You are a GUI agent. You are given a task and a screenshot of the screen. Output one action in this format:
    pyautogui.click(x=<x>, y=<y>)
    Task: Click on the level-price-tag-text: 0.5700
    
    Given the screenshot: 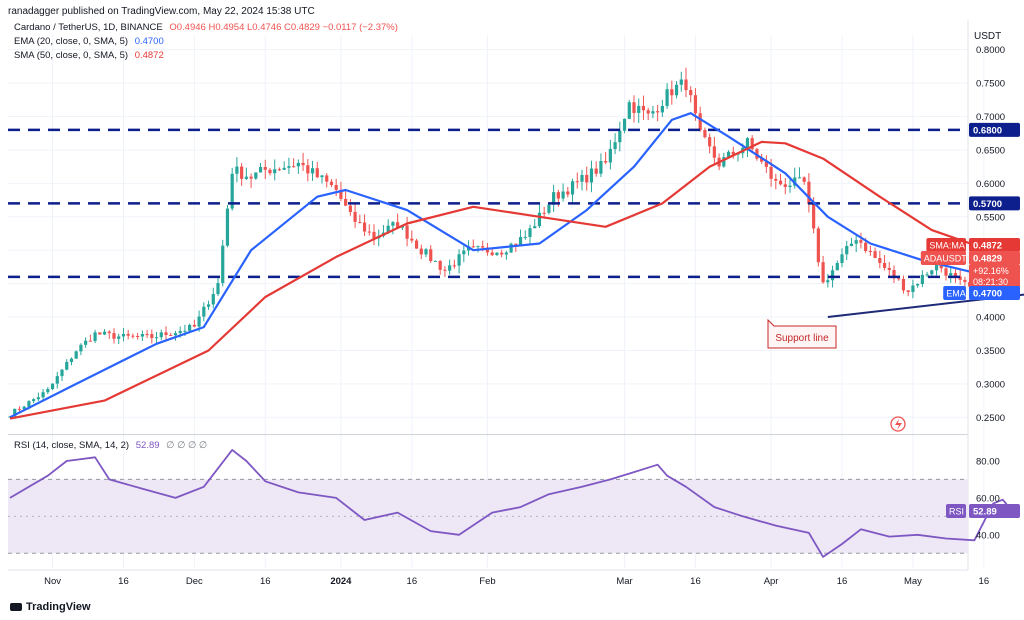 What is the action you would take?
    pyautogui.click(x=987, y=204)
    